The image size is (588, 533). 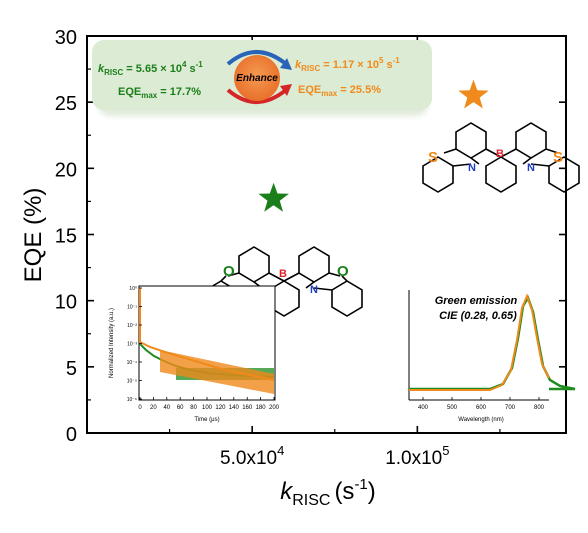 What do you see at coordinates (140, 408) in the screenshot?
I see `decay-x-tick-label: 0` at bounding box center [140, 408].